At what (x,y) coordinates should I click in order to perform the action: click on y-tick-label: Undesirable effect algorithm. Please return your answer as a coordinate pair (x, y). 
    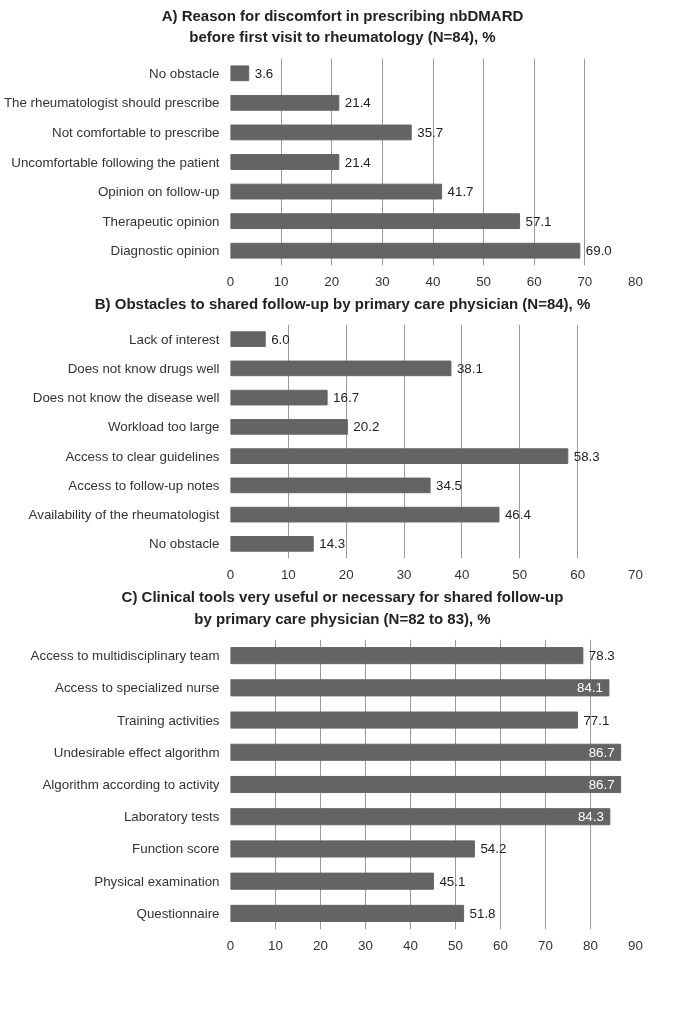
    Looking at the image, I should click on (136, 752).